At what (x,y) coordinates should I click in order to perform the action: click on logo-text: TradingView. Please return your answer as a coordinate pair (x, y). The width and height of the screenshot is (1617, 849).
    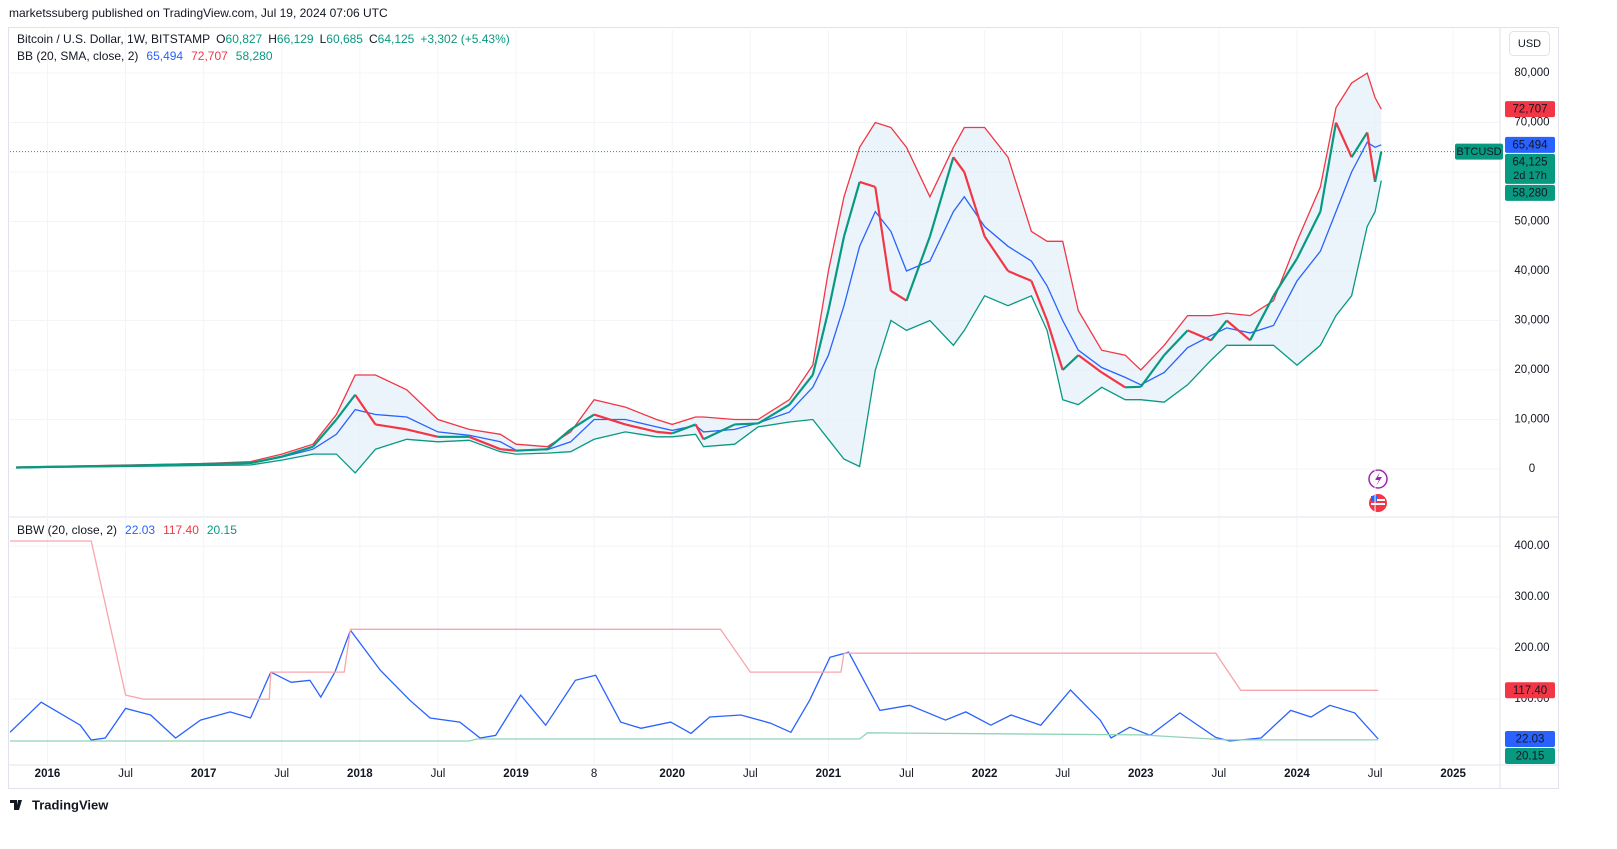
    Looking at the image, I should click on (70, 804).